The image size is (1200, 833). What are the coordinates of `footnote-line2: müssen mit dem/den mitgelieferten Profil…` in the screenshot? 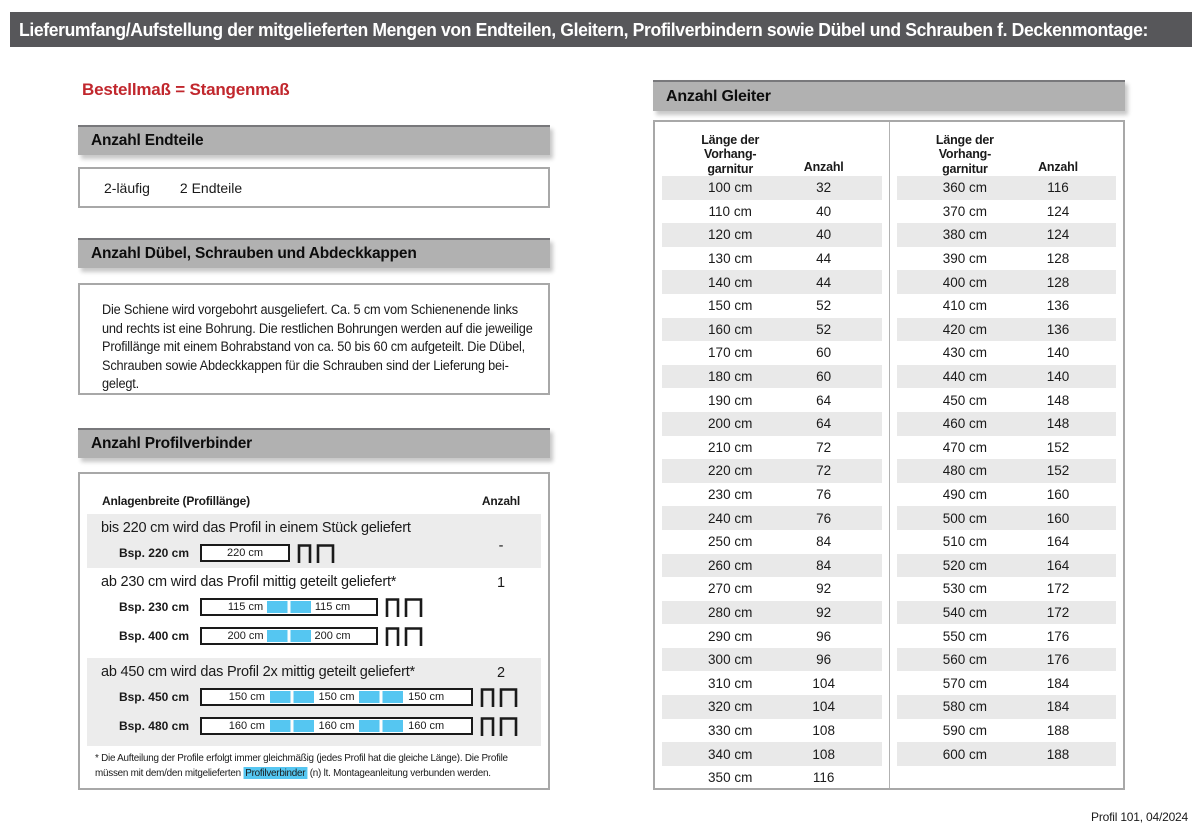 It's located at (328, 773).